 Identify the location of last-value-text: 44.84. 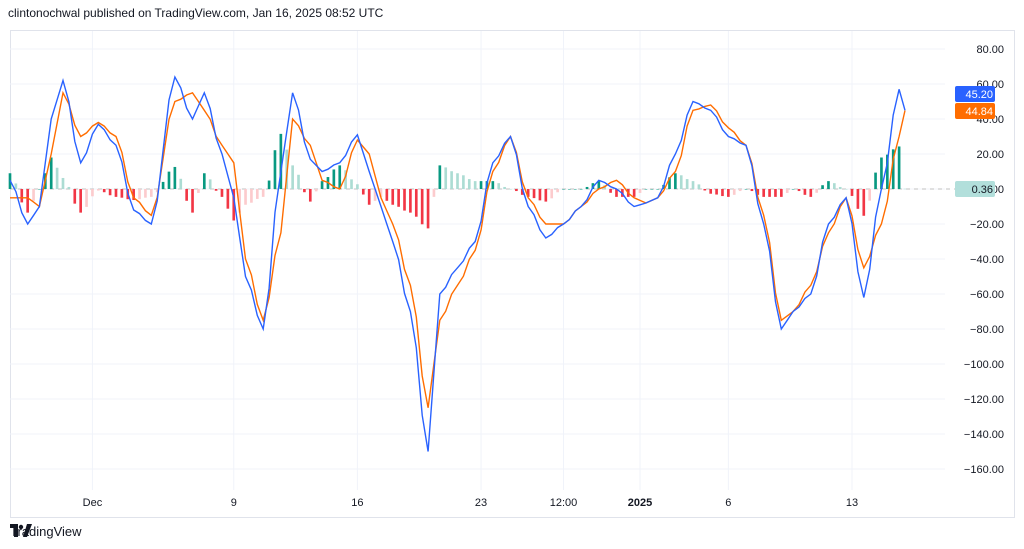
(979, 112).